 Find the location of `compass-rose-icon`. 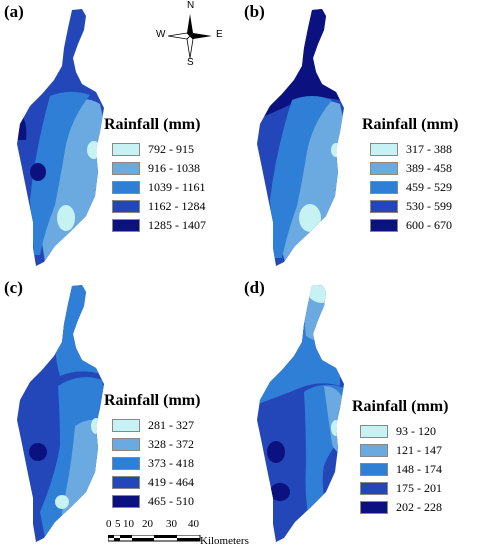

compass-rose-icon is located at coordinates (189, 36).